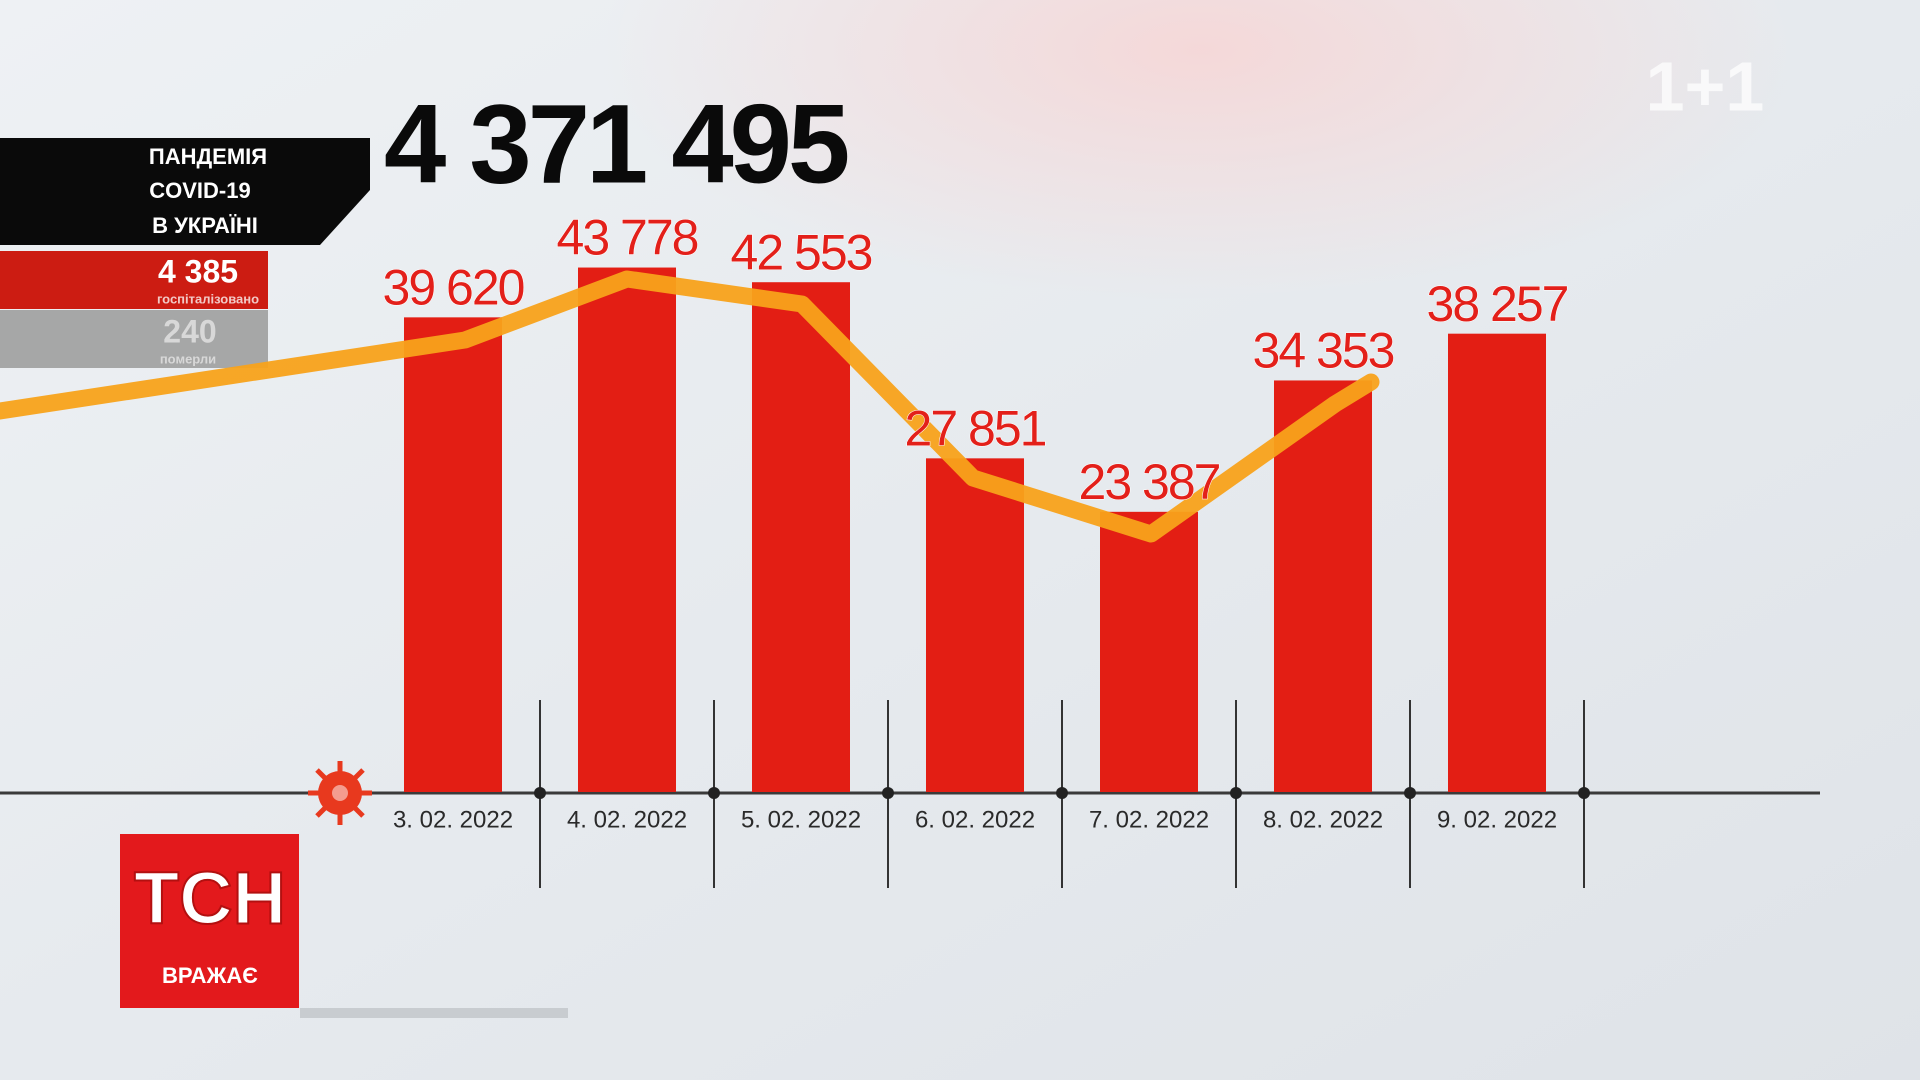 This screenshot has height=1080, width=1920. What do you see at coordinates (627, 819) in the screenshot?
I see `x-tick-label: 4. 02. 2022` at bounding box center [627, 819].